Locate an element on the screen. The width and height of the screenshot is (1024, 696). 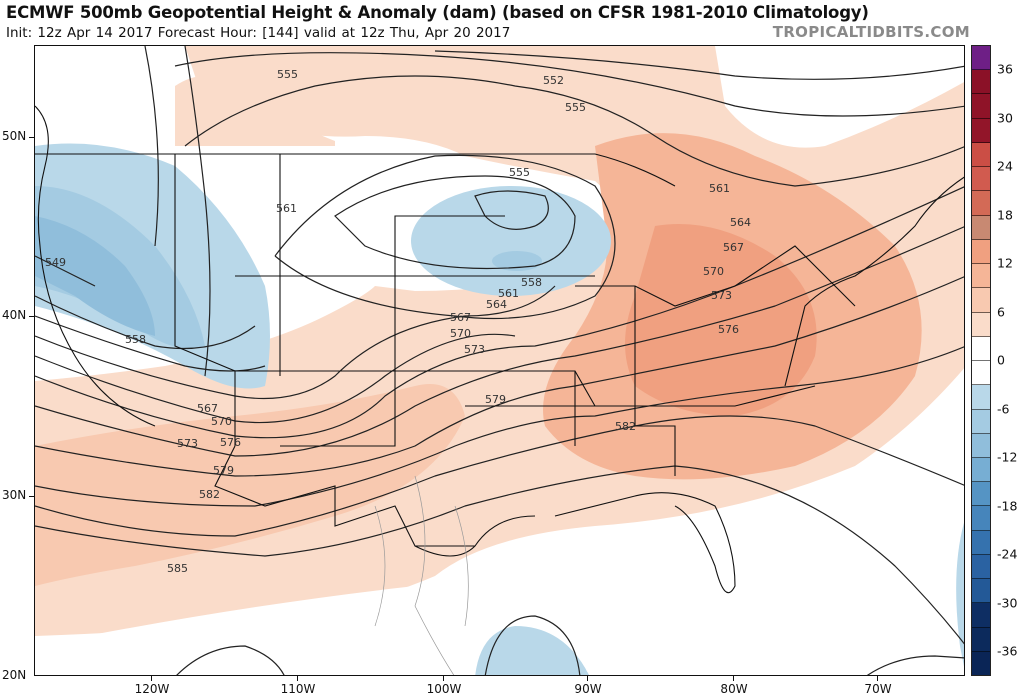
colorbar-label: 12 is located at coordinates (1005, 263).